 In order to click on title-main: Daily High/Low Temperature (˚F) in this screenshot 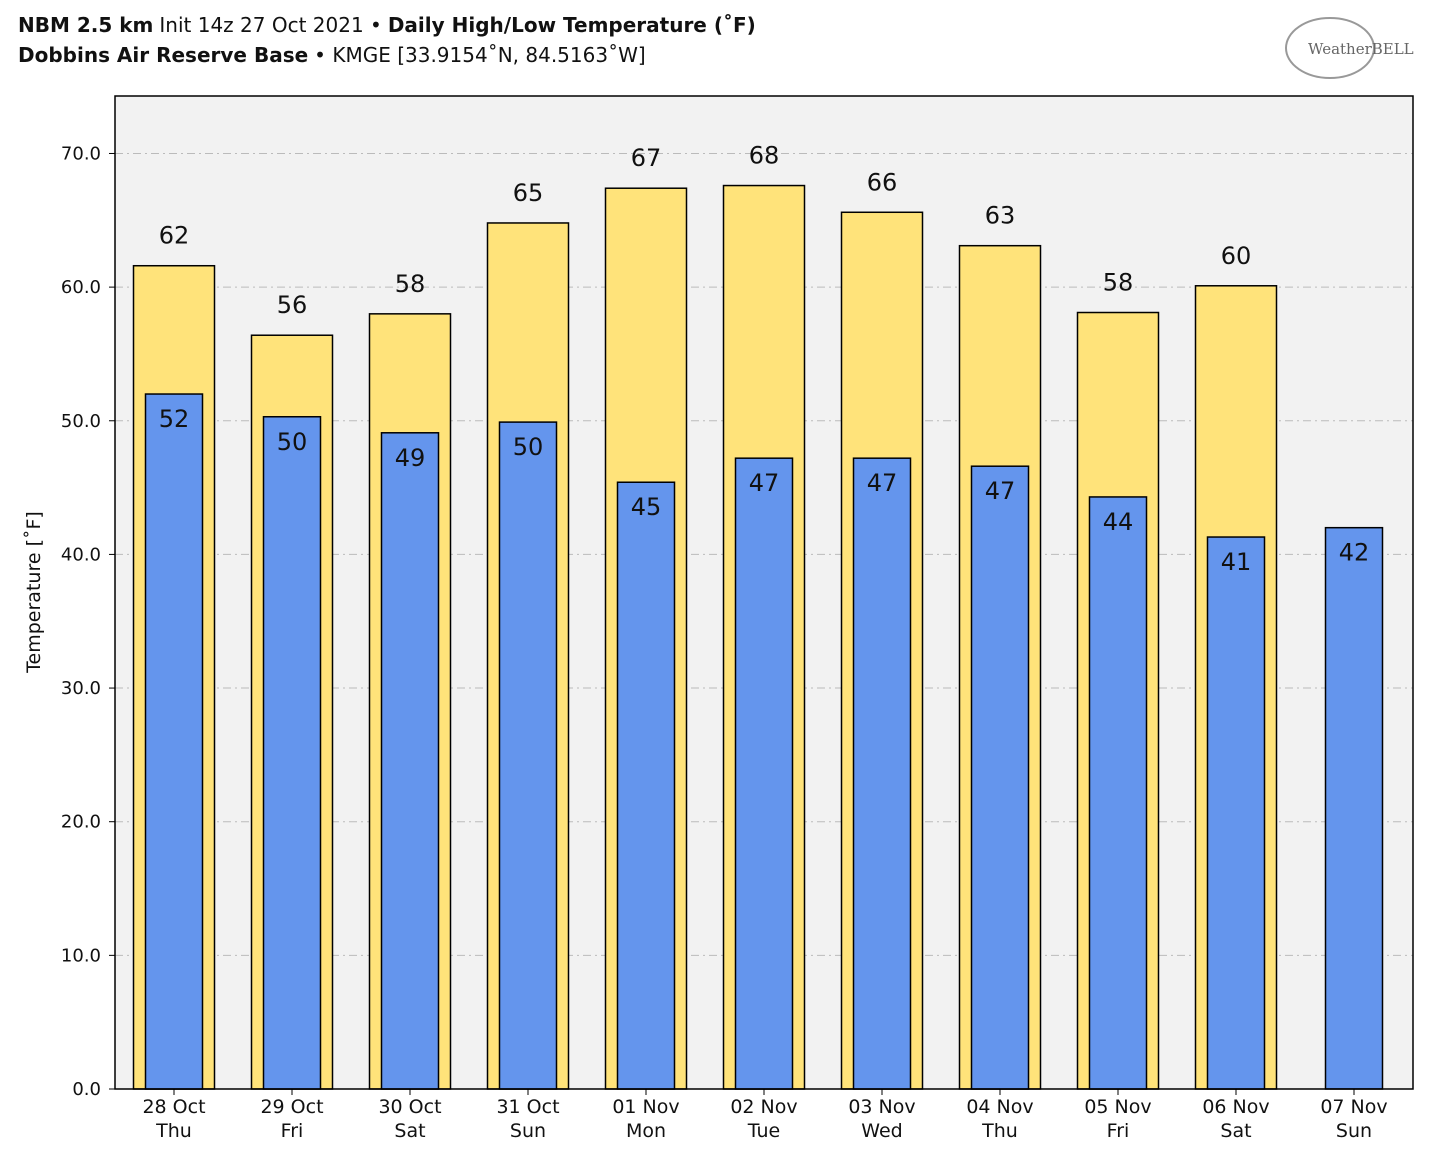, I will do `click(572, 25)`.